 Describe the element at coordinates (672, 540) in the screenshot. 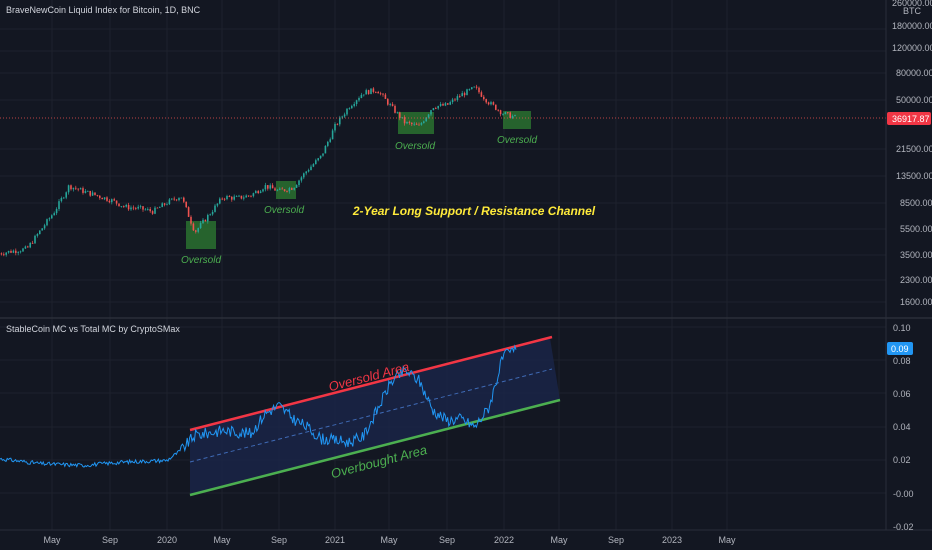

I see `time-tick: 2023` at that location.